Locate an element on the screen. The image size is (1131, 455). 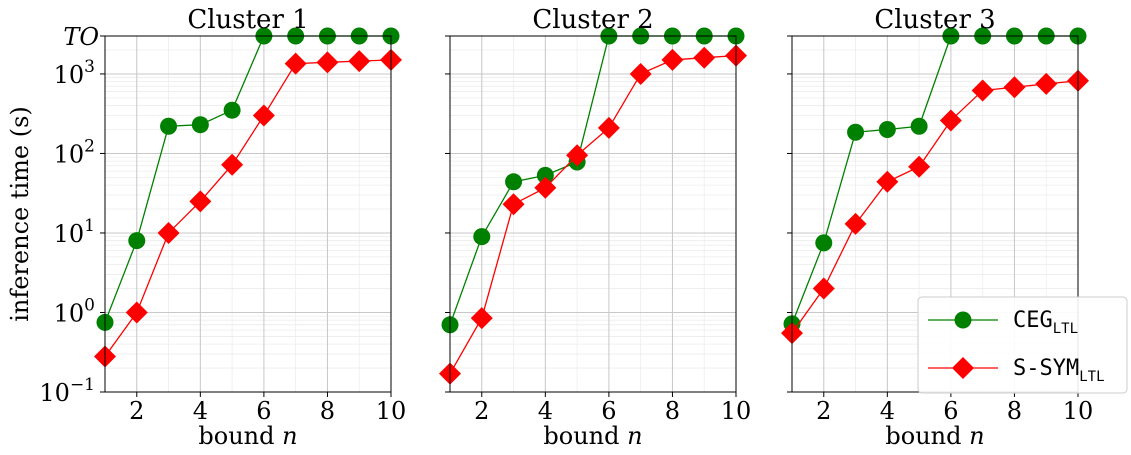
y-axis-label: inference time (s) is located at coordinates (20, 214).